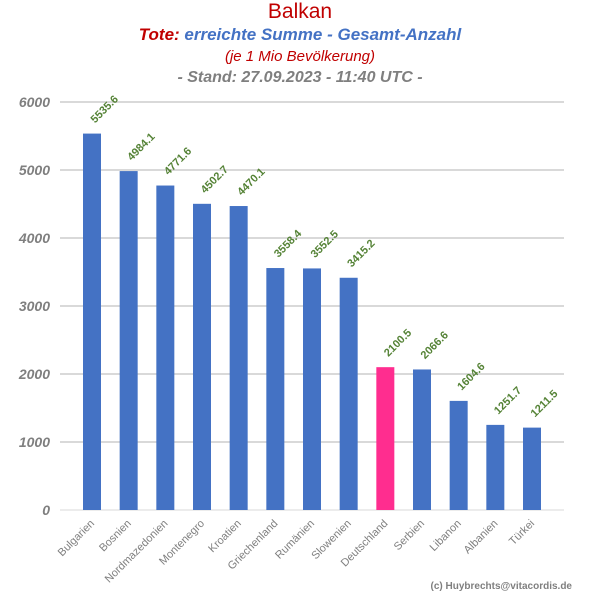  What do you see at coordinates (105, 109) in the screenshot?
I see `data-label: 5535.6` at bounding box center [105, 109].